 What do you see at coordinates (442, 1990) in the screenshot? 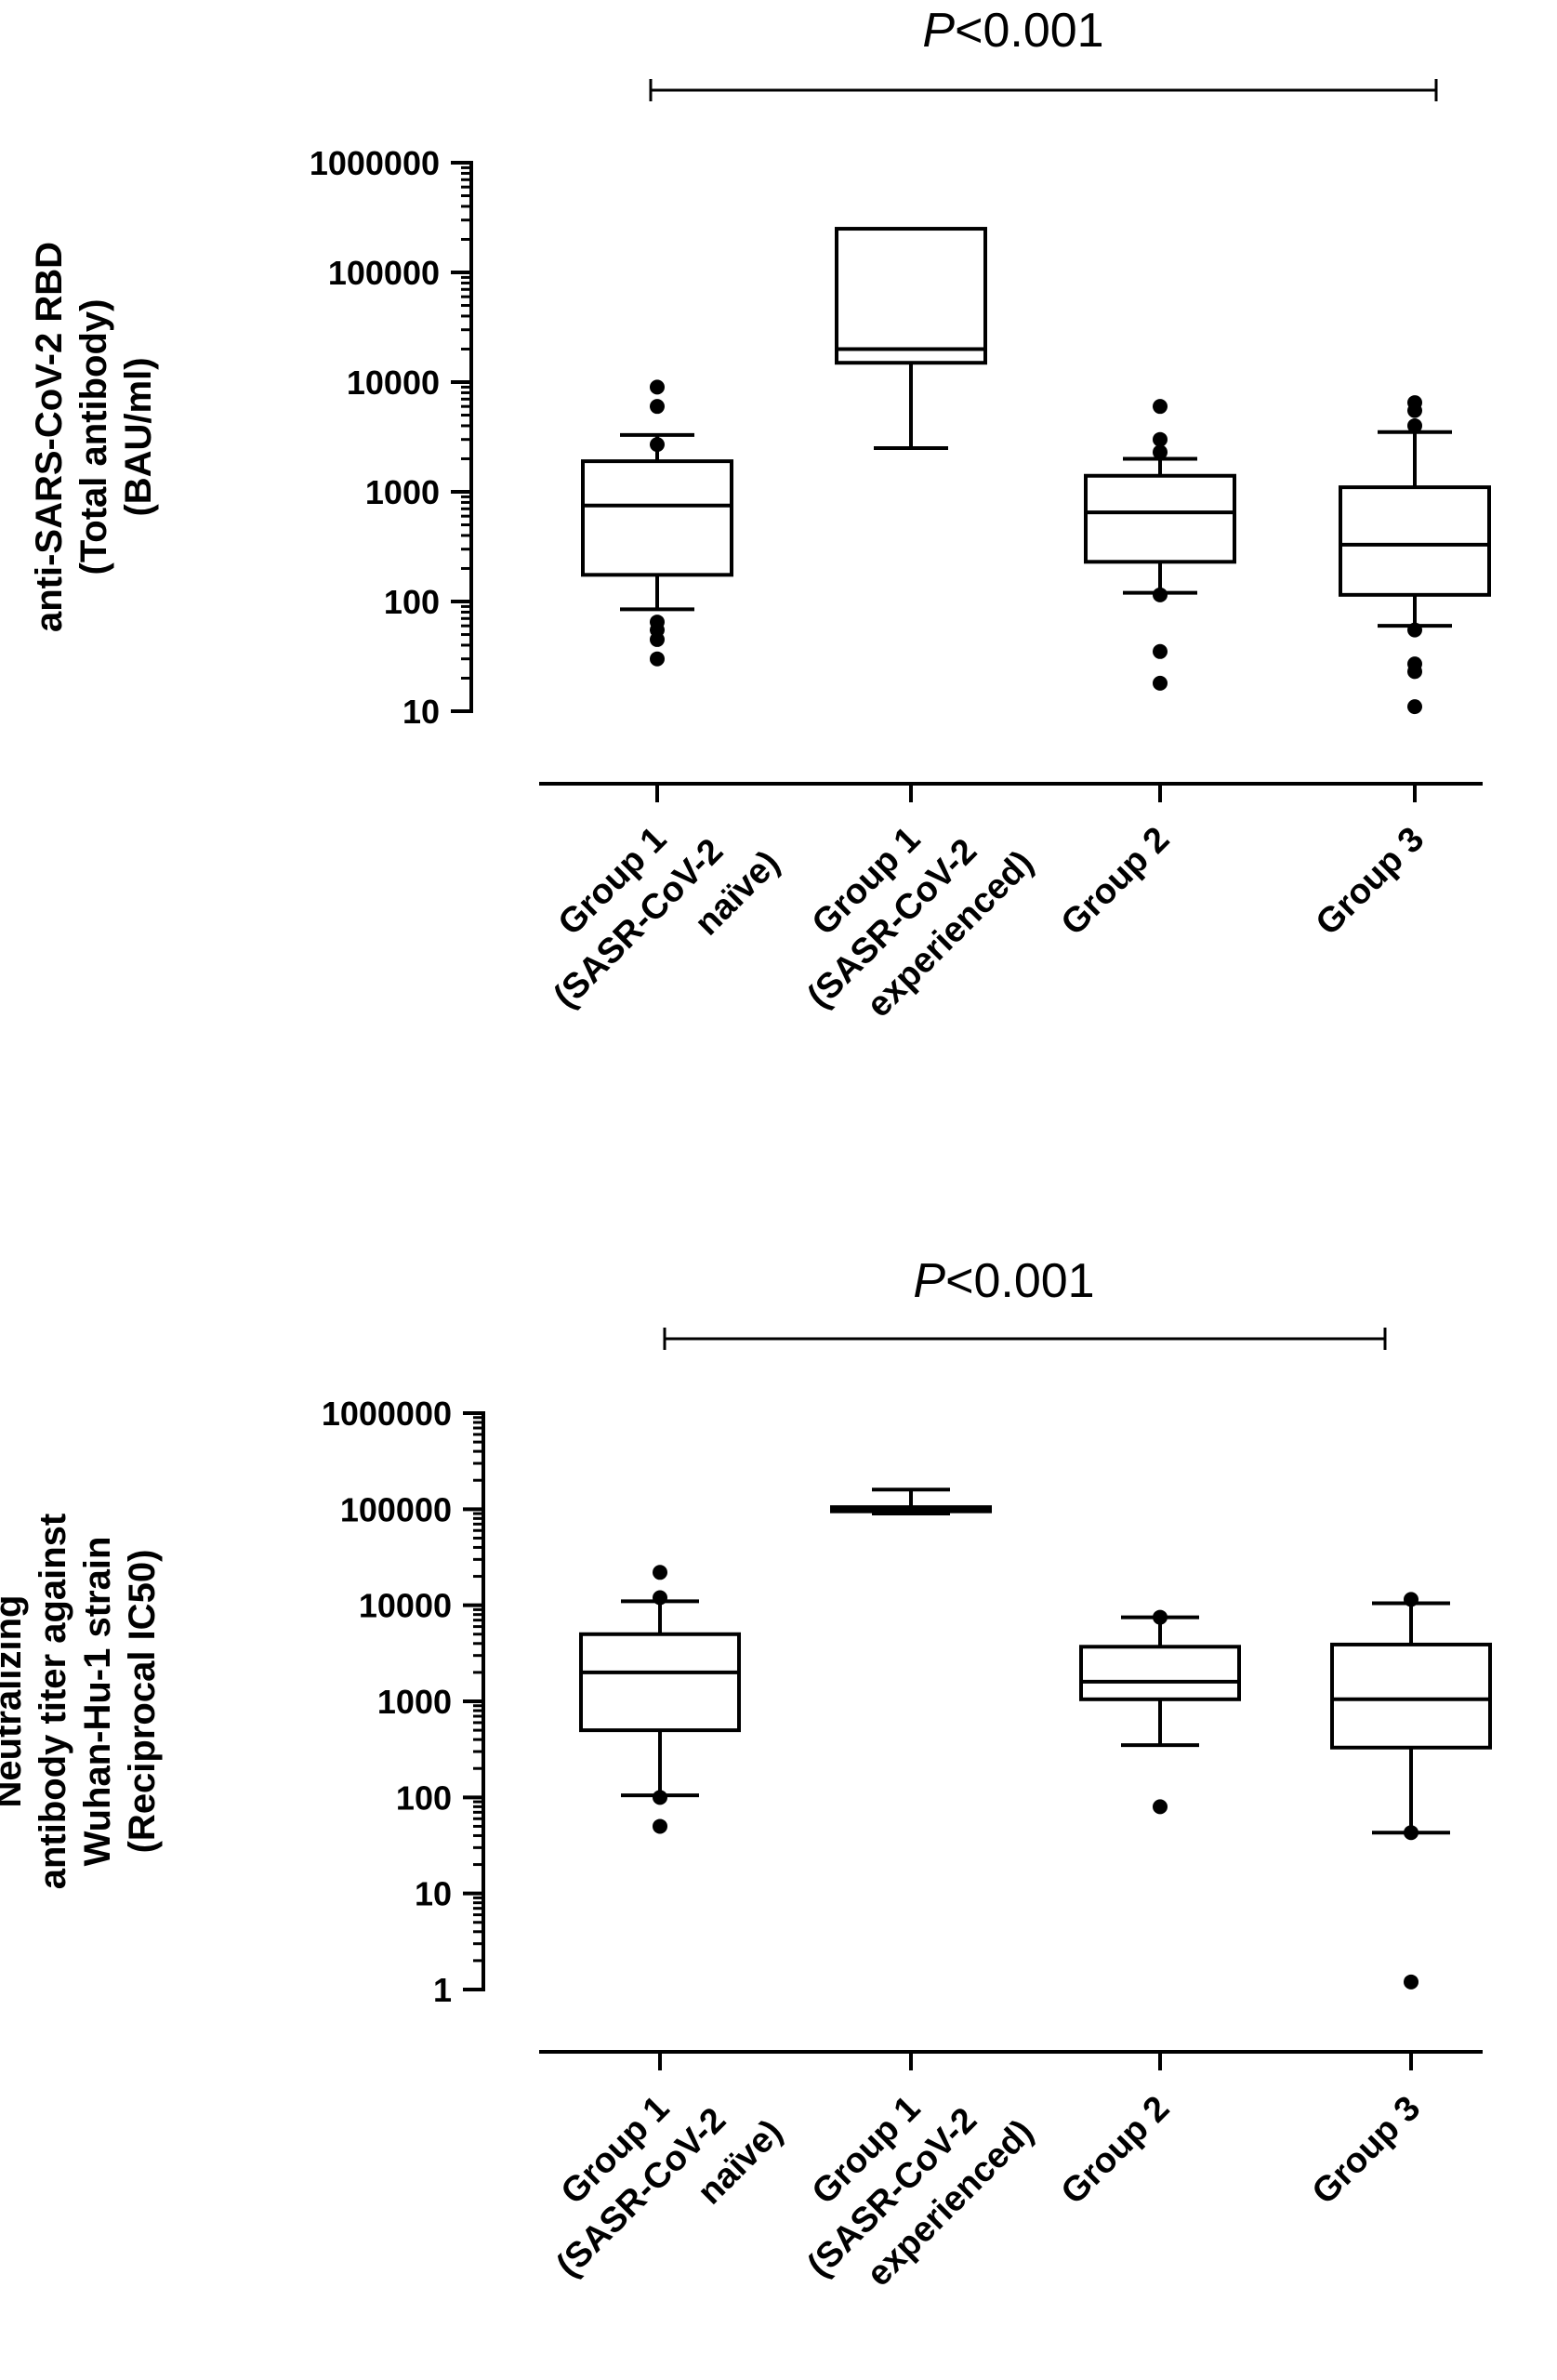
I see `y-tick-label: 1` at bounding box center [442, 1990].